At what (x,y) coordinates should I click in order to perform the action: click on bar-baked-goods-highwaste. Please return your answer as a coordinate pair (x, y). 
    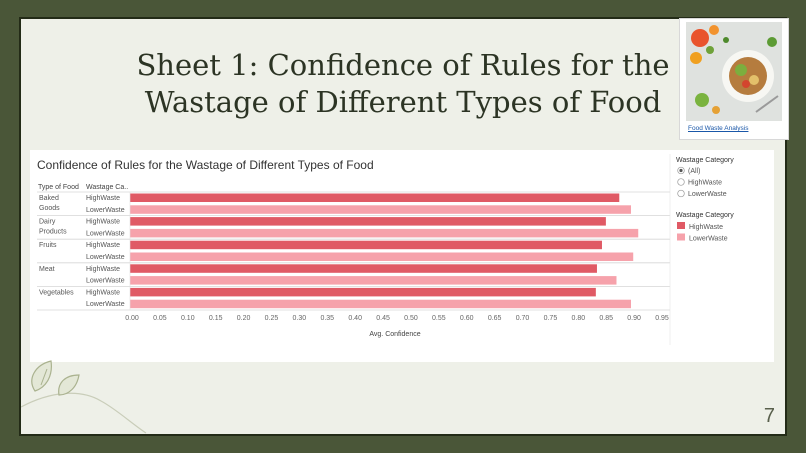
    Looking at the image, I should click on (375, 197).